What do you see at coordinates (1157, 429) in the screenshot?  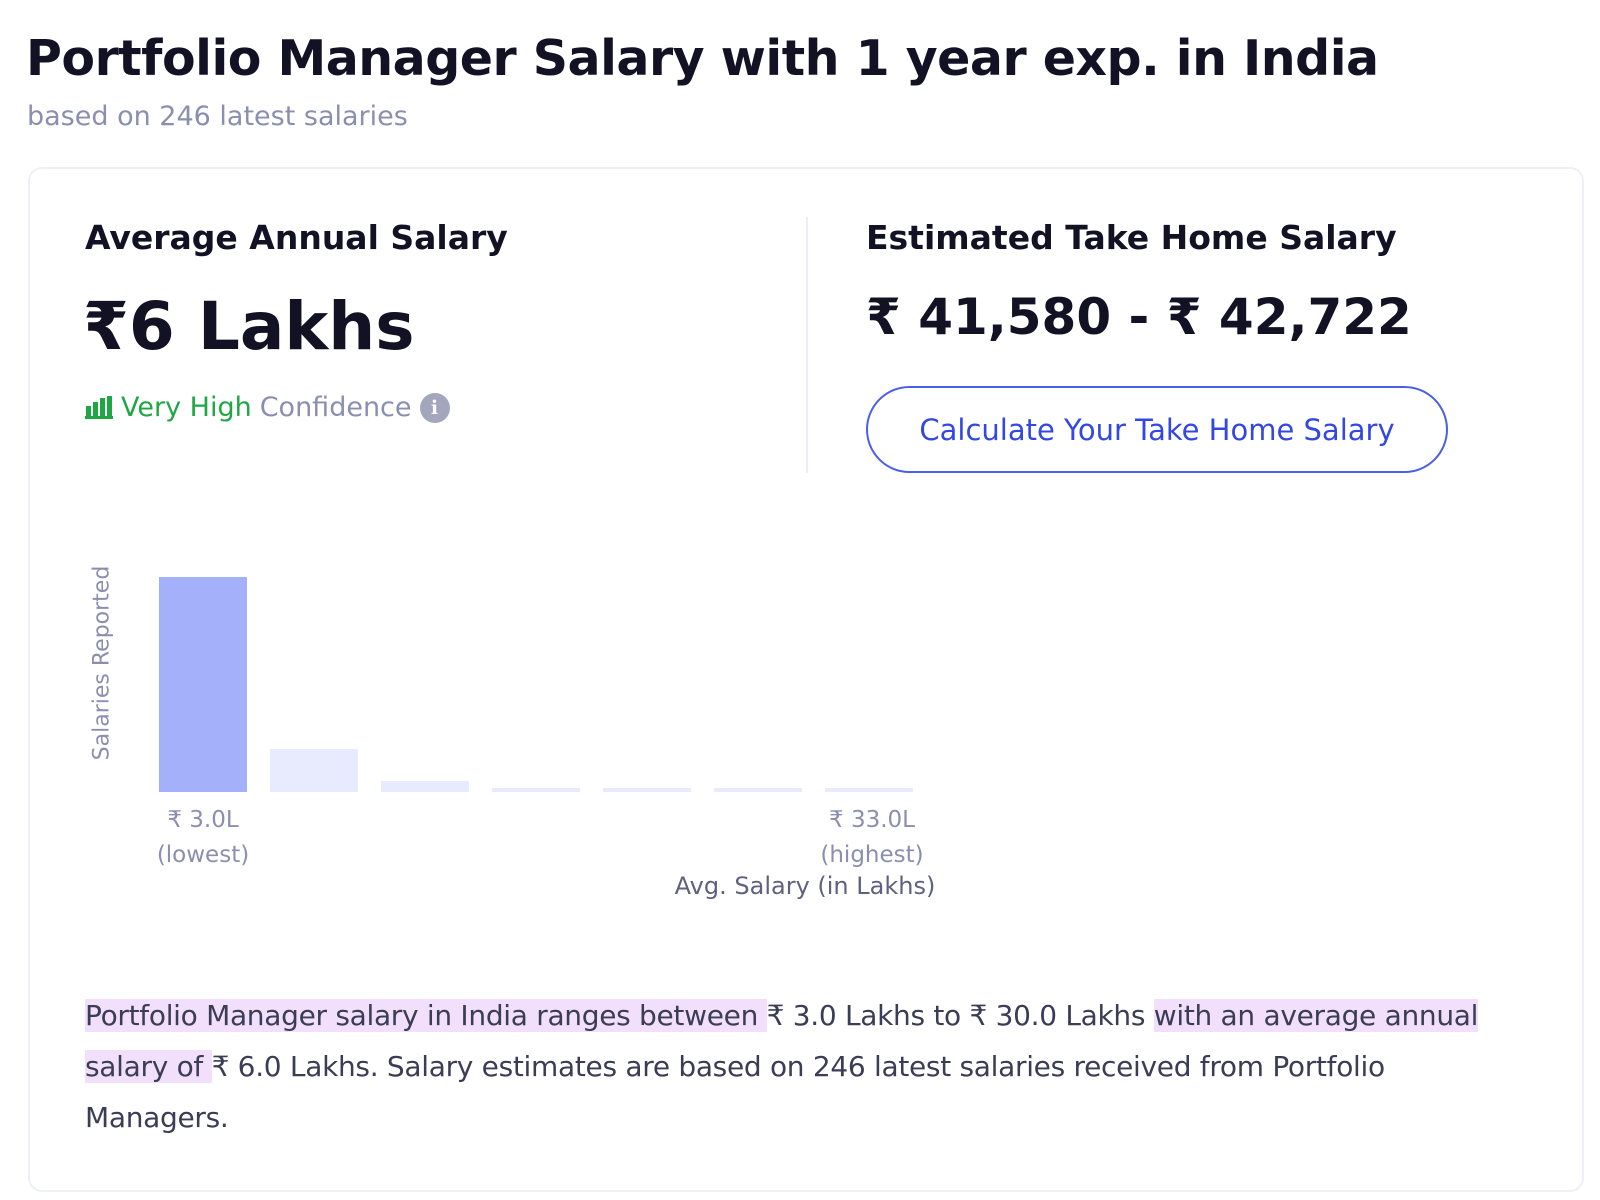 I see `calculate-take-home-button: Calculate Your Take Home Salary` at bounding box center [1157, 429].